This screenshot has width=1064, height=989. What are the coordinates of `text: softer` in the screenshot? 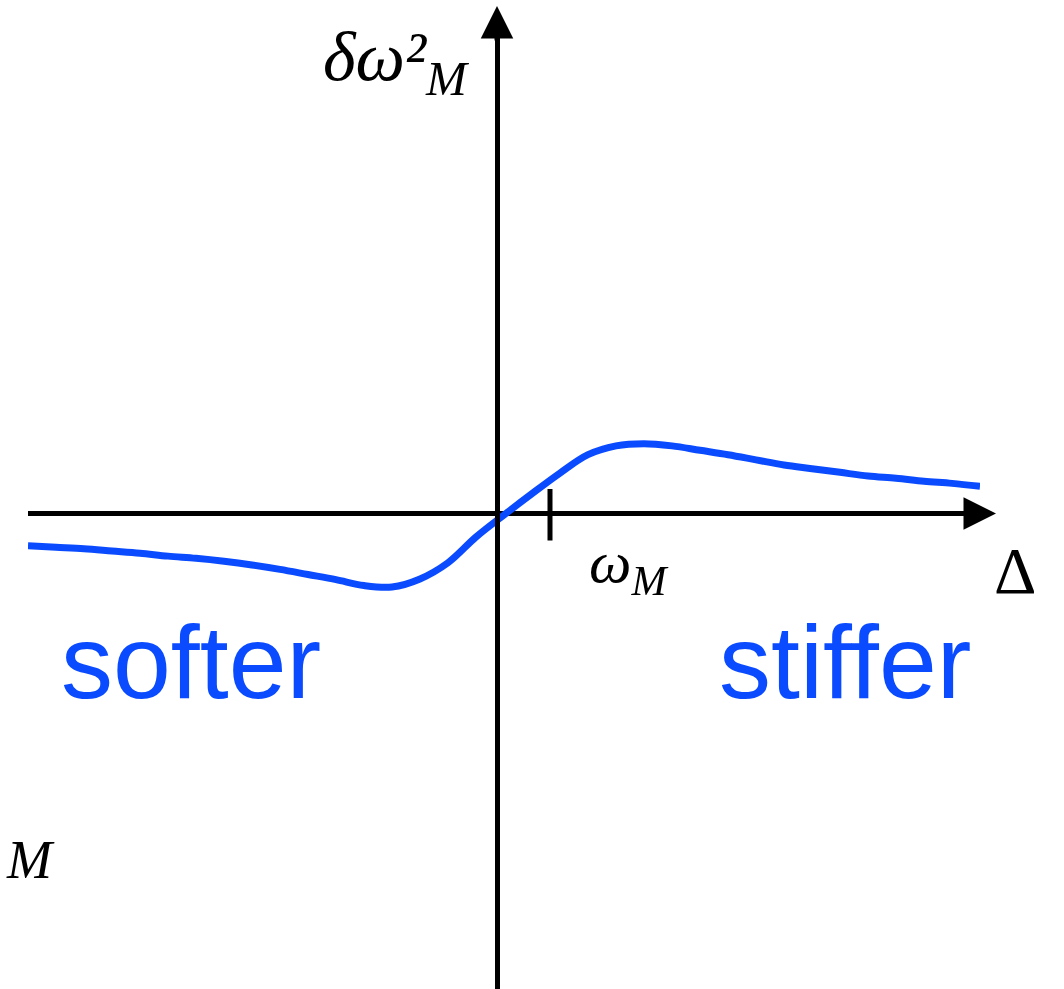 It's located at (191, 662).